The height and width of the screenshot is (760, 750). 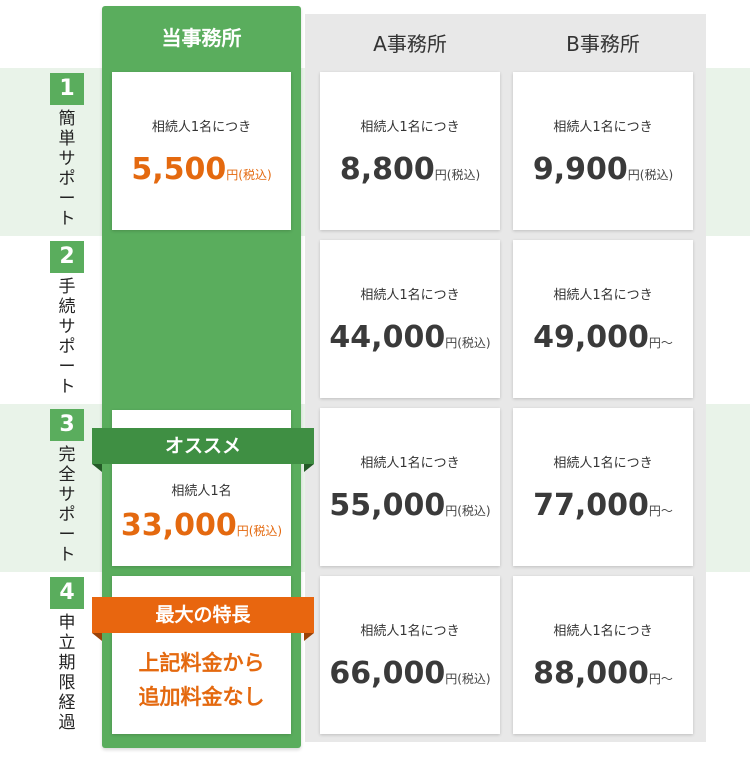 What do you see at coordinates (201, 697) in the screenshot?
I see `highlight-line-2: 追加料金なし` at bounding box center [201, 697].